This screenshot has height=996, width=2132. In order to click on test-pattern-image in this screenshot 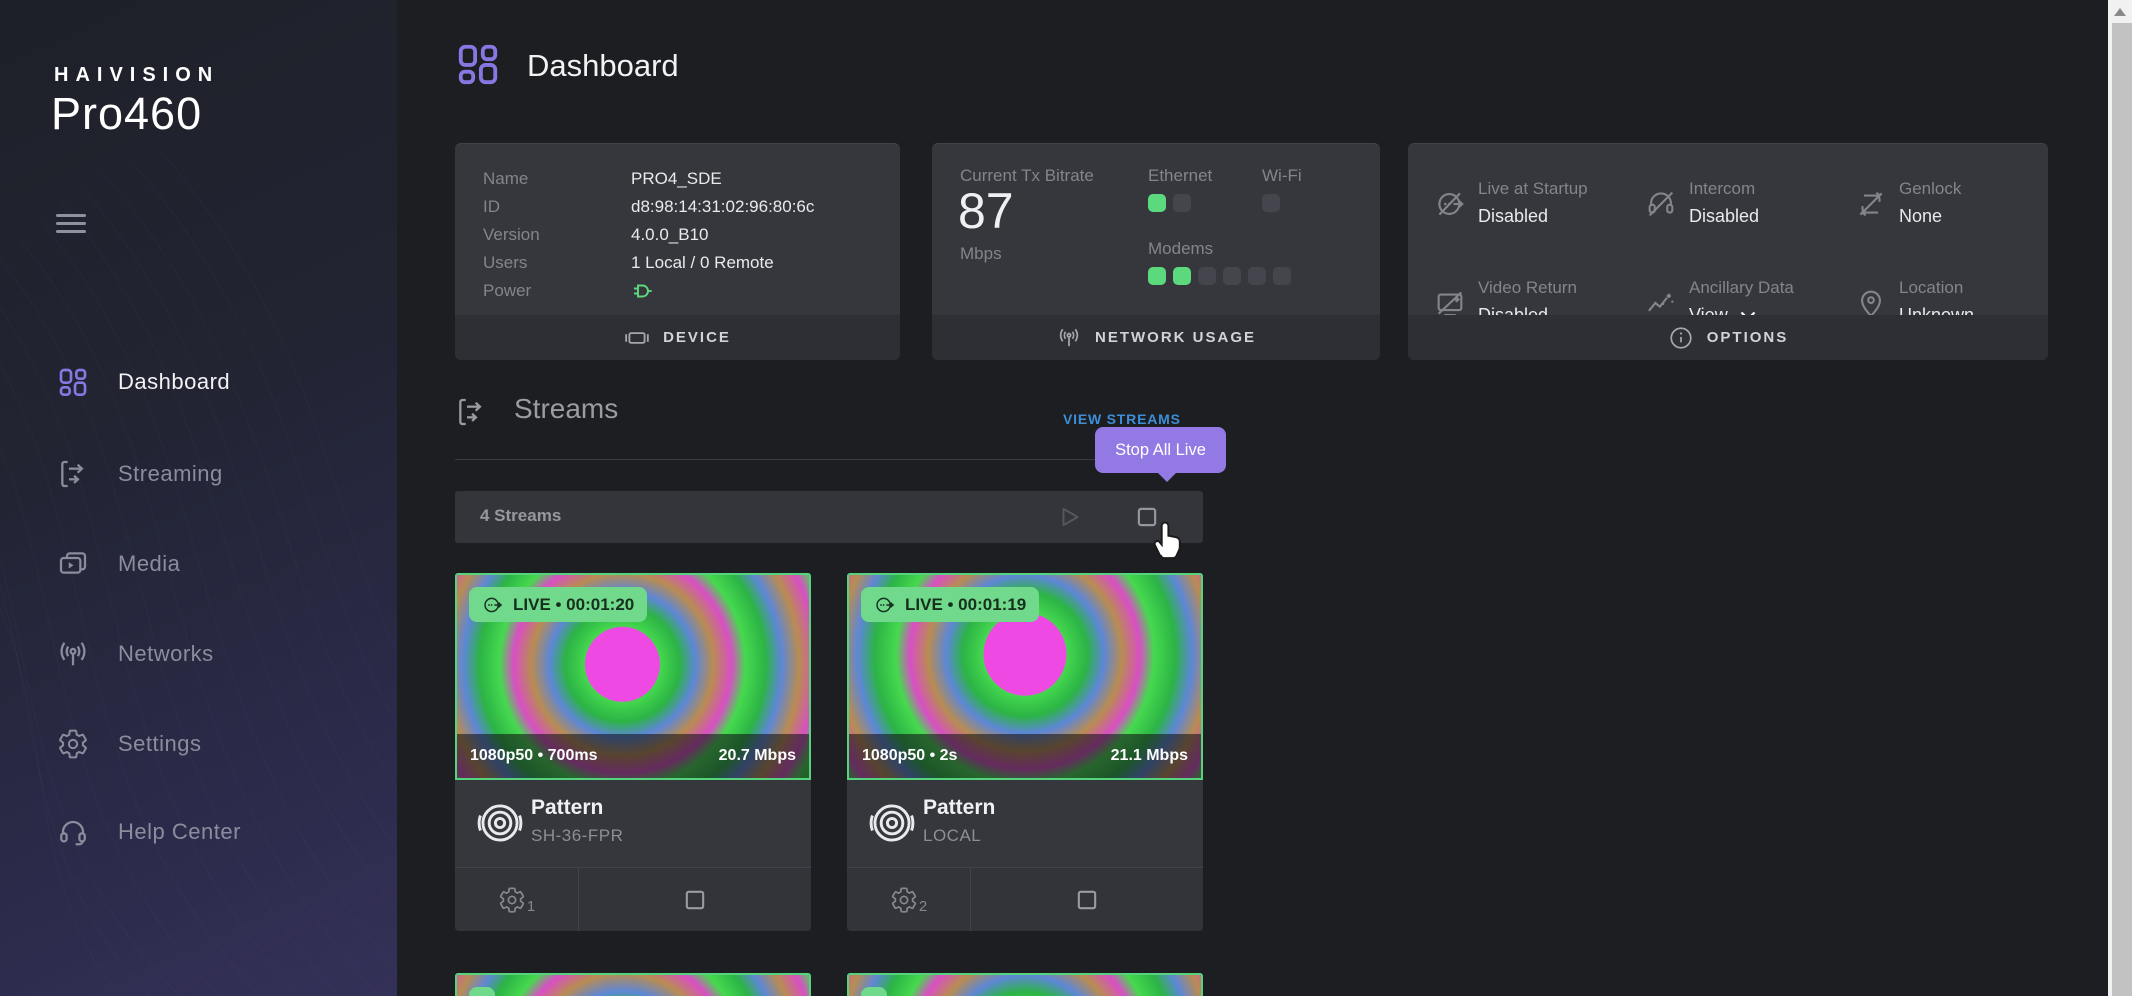, I will do `click(633, 985)`.